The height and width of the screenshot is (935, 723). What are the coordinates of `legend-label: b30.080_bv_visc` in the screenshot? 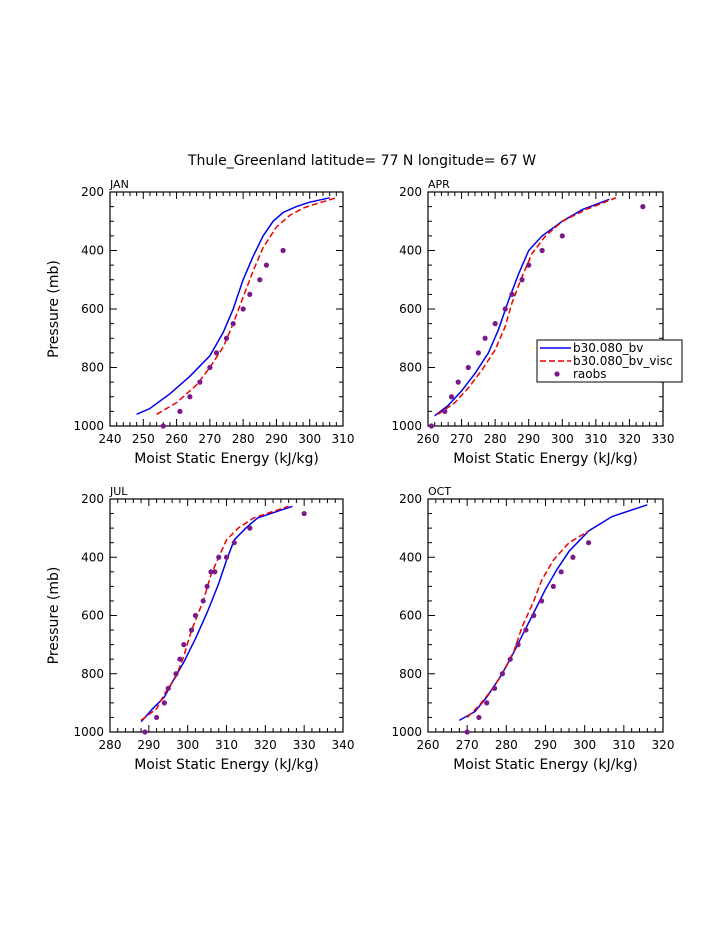 It's located at (623, 361).